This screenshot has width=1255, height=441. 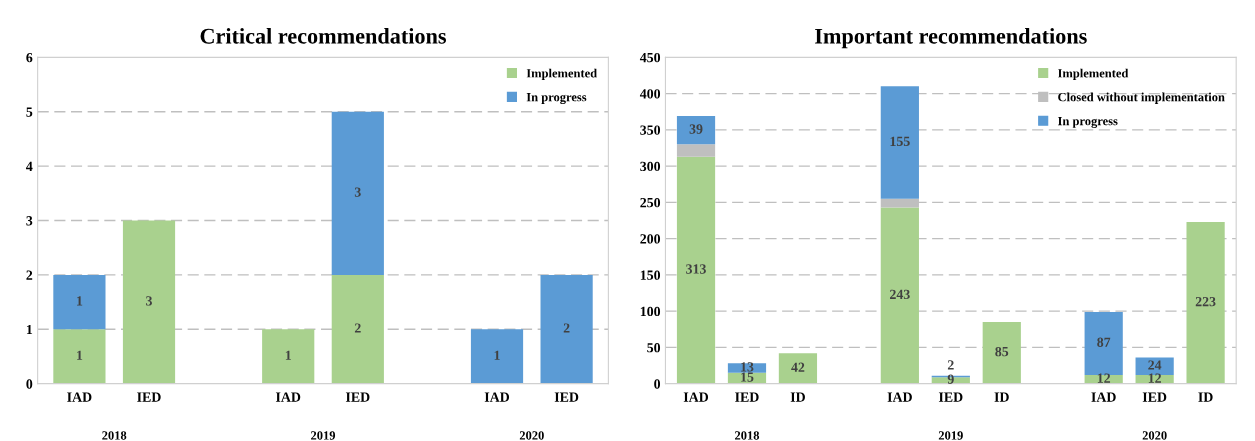 What do you see at coordinates (1155, 365) in the screenshot?
I see `data-label: 24` at bounding box center [1155, 365].